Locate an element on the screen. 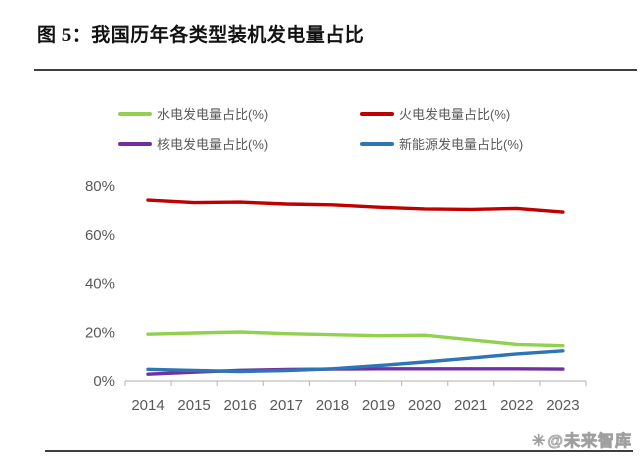 This screenshot has width=640, height=459. x-tick-label: 2017 is located at coordinates (286, 405).